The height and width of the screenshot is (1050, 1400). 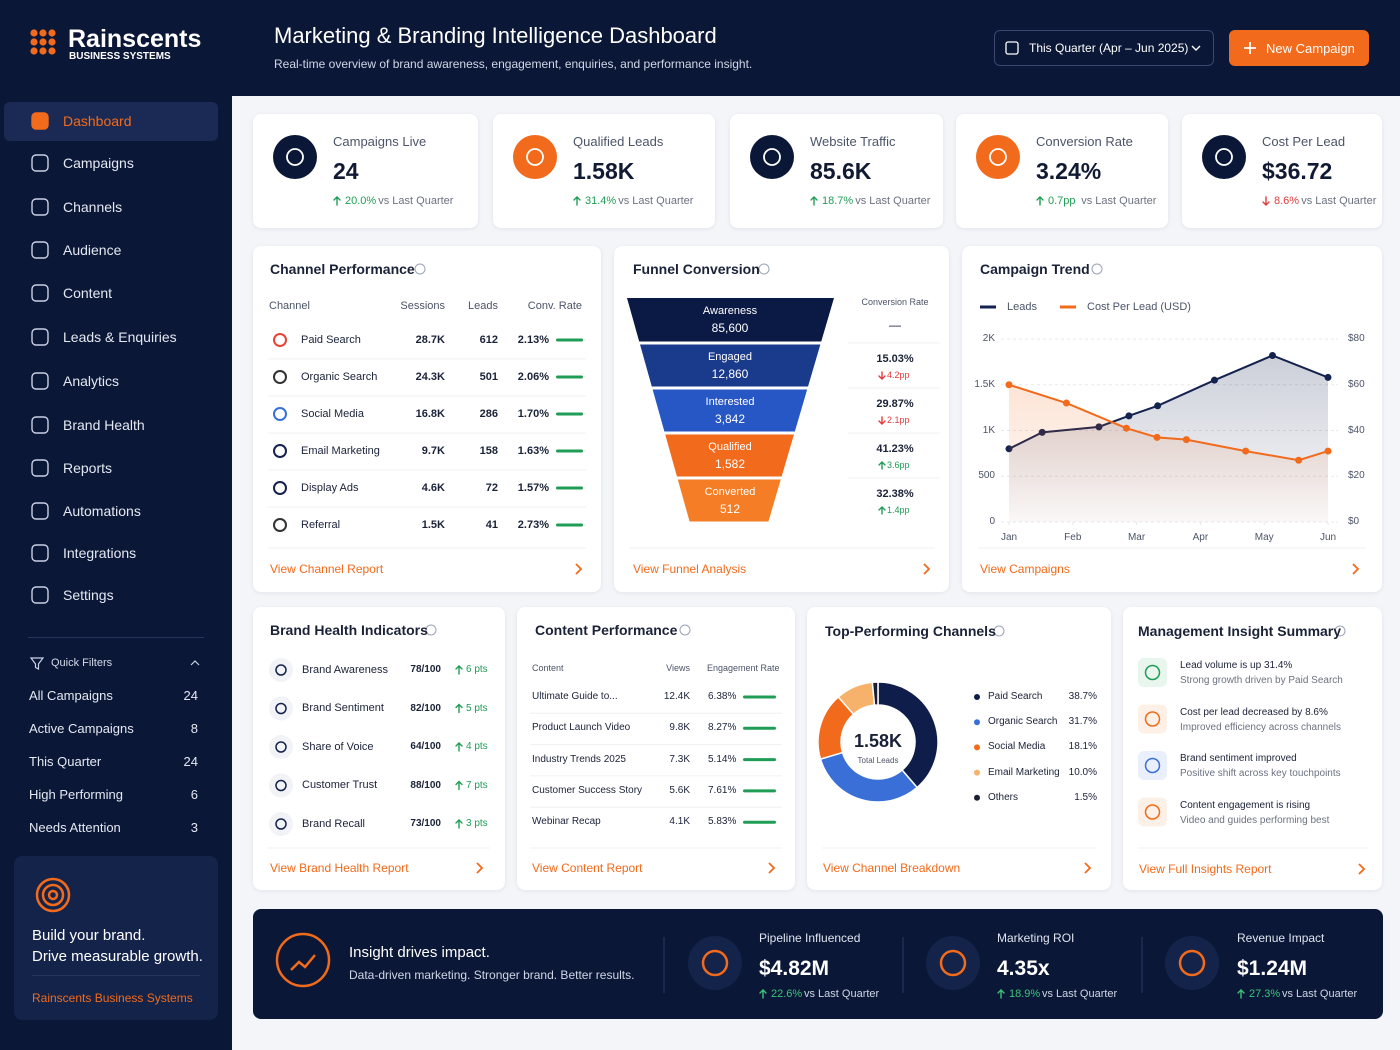 What do you see at coordinates (93, 207) in the screenshot?
I see `nav-item: Channels` at bounding box center [93, 207].